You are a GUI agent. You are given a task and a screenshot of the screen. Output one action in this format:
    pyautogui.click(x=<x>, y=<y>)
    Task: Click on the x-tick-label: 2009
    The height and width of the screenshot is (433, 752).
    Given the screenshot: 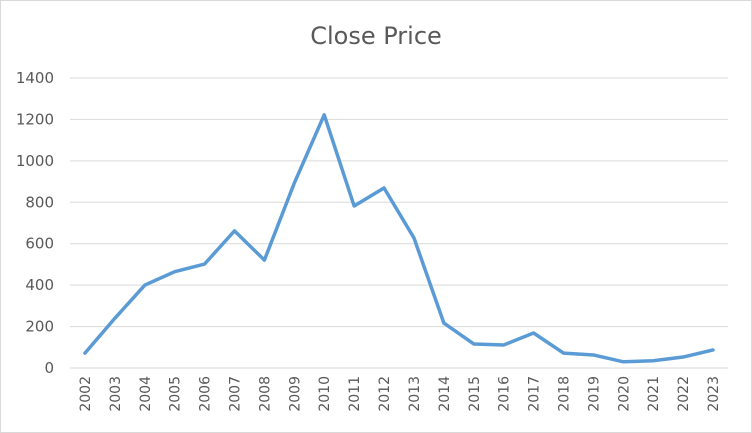 What is the action you would take?
    pyautogui.click(x=295, y=394)
    